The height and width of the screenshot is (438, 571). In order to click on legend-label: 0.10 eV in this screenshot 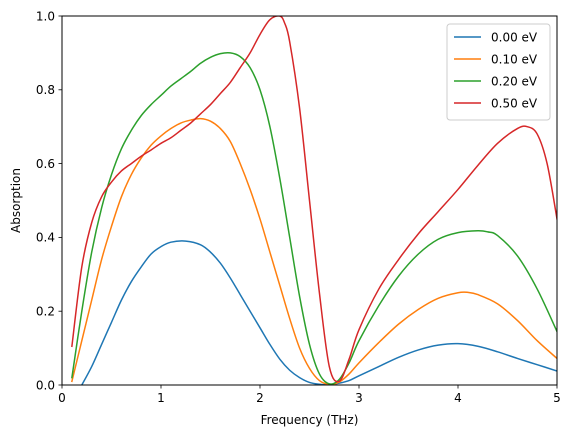, I will do `click(514, 59)`.